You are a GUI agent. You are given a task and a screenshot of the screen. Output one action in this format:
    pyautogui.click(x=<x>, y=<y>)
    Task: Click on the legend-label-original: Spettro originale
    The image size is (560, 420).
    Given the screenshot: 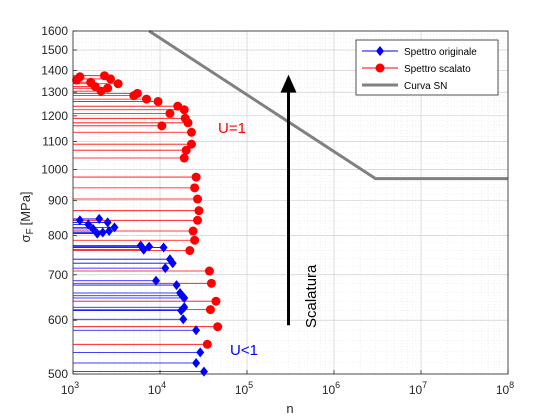 What is the action you would take?
    pyautogui.click(x=440, y=52)
    